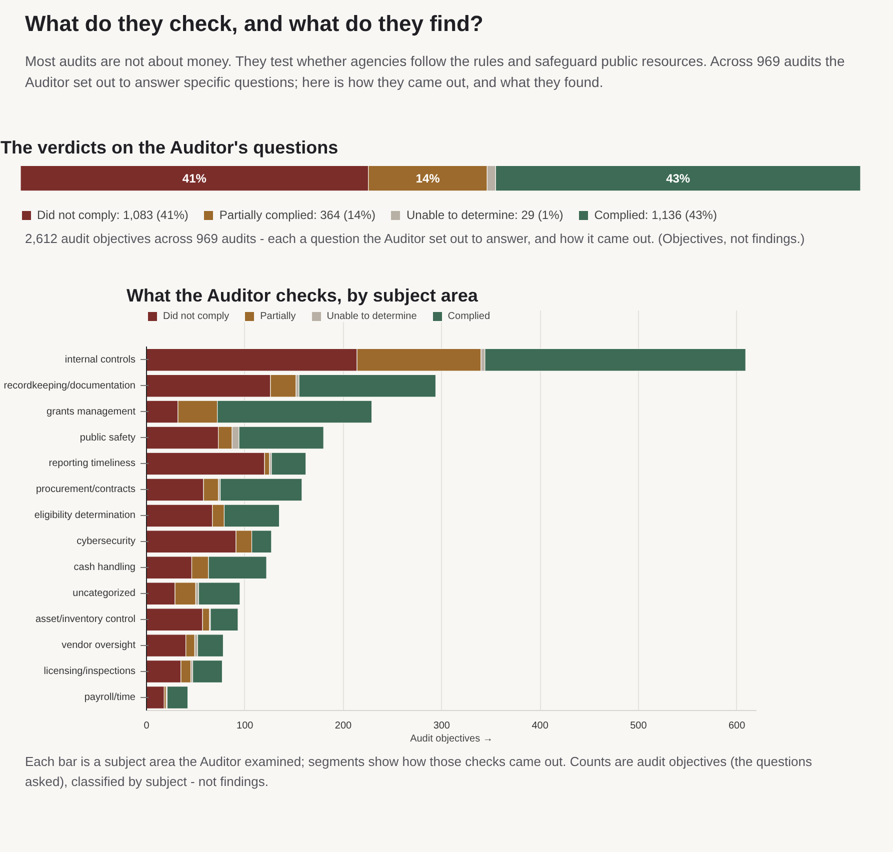 The image size is (893, 852). I want to click on y-tick-label: public safety, so click(108, 438).